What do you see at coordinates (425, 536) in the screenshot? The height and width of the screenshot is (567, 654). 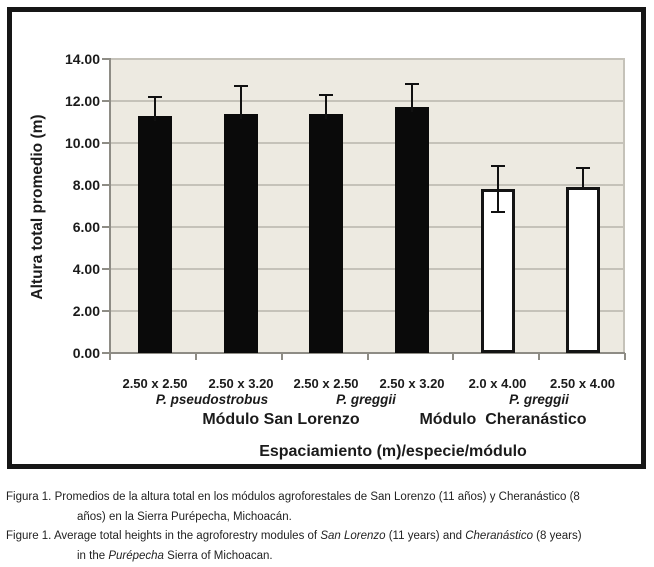 I see `caption-text: (11 years) and` at bounding box center [425, 536].